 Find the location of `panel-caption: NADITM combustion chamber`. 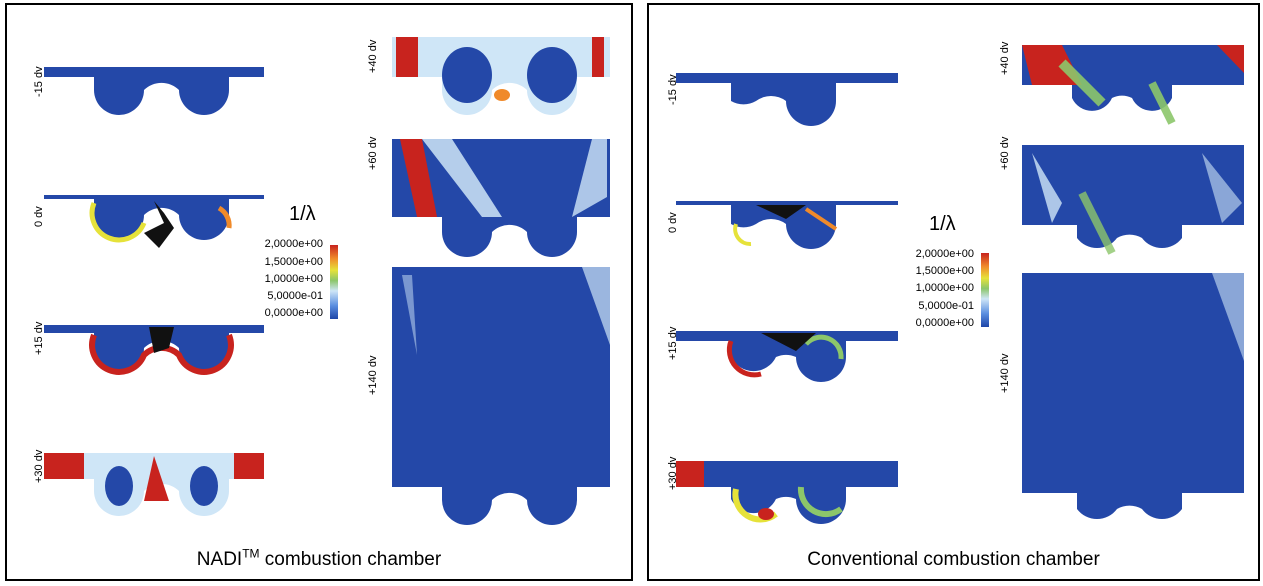

panel-caption: NADITM combustion chamber is located at coordinates (319, 558).